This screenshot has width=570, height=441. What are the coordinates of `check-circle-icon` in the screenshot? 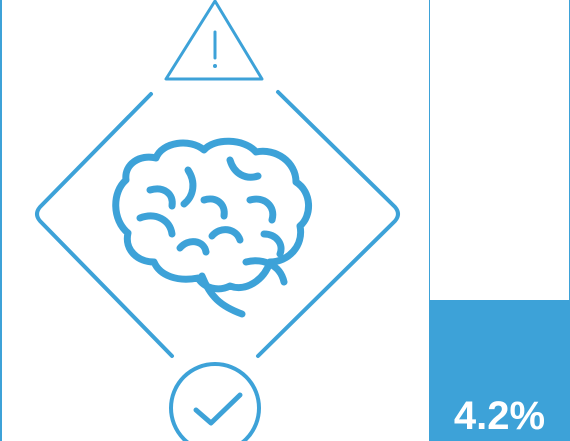 It's located at (215, 401).